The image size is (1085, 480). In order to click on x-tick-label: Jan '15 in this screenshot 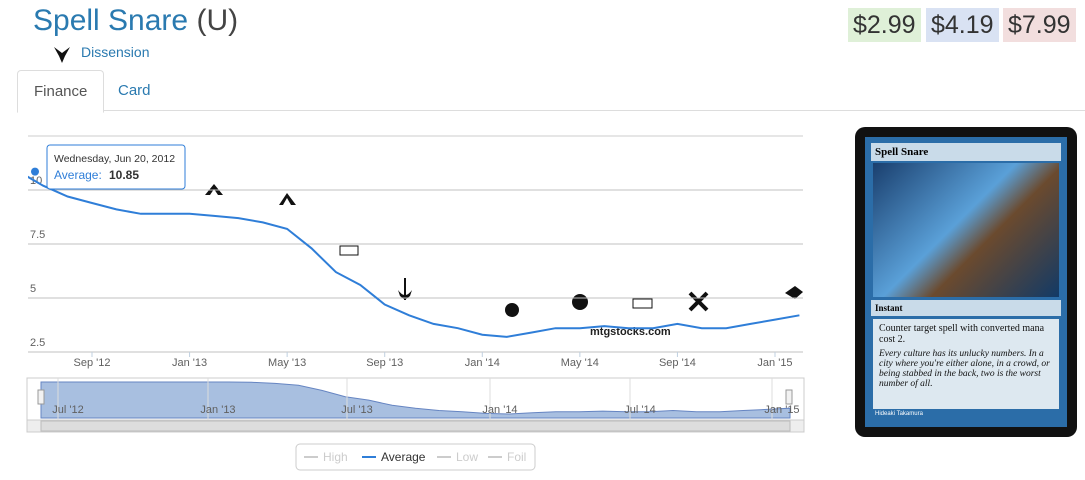, I will do `click(774, 363)`.